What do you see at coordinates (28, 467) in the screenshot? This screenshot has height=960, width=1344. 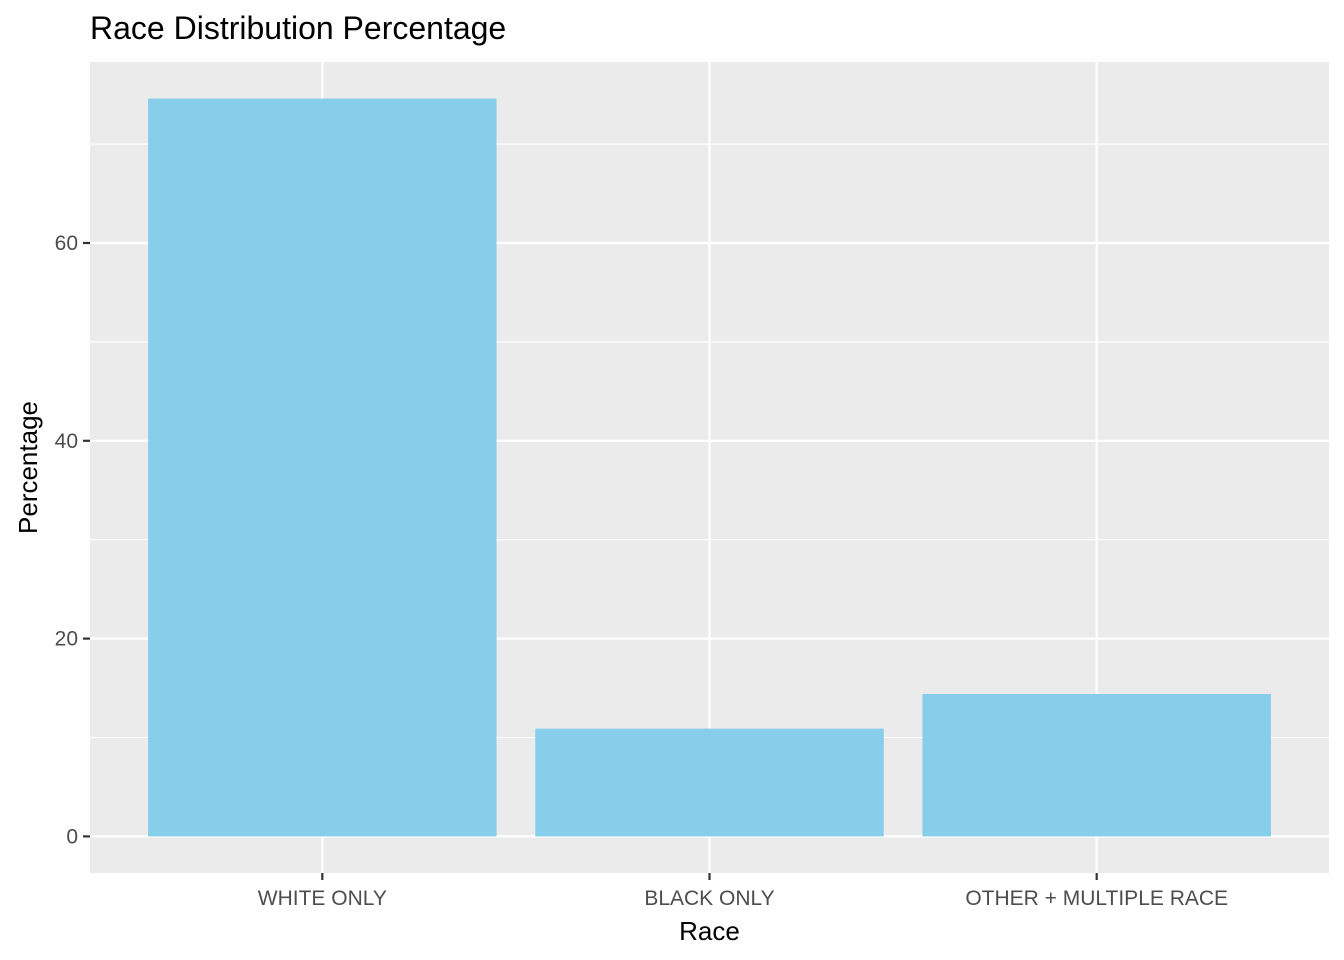 I see `y-axis-title: Percentage` at bounding box center [28, 467].